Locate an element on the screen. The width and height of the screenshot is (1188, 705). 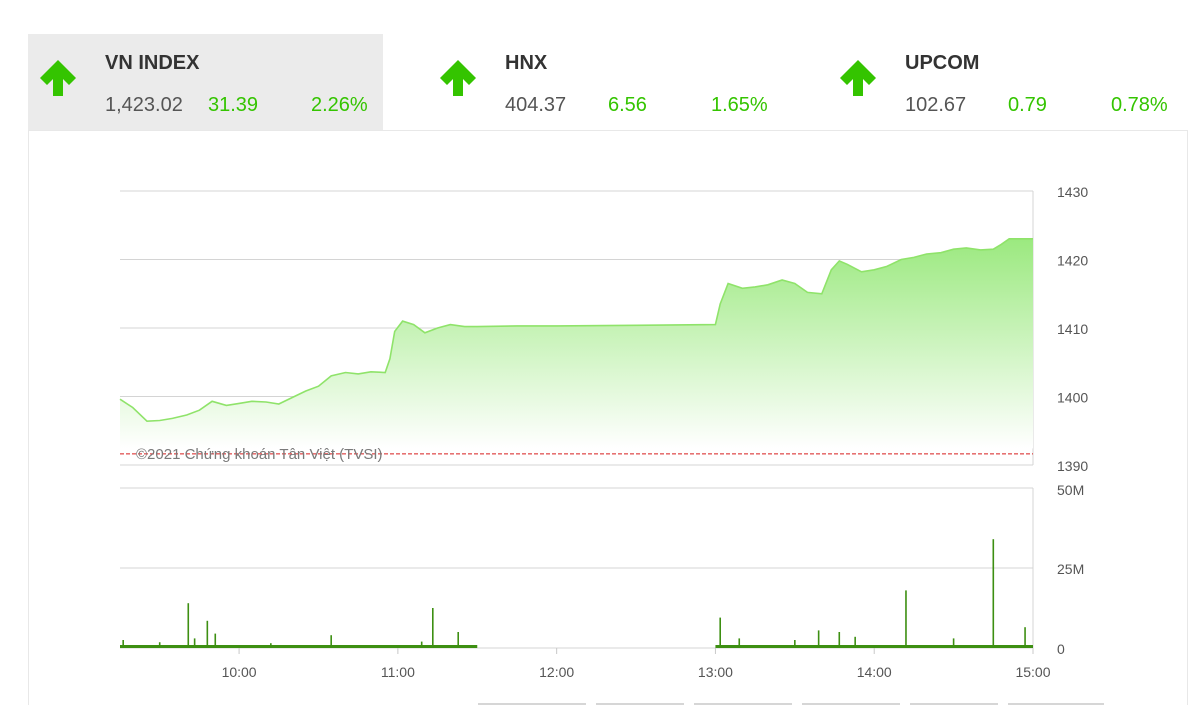
time-tick-label: 10:00 is located at coordinates (239, 672).